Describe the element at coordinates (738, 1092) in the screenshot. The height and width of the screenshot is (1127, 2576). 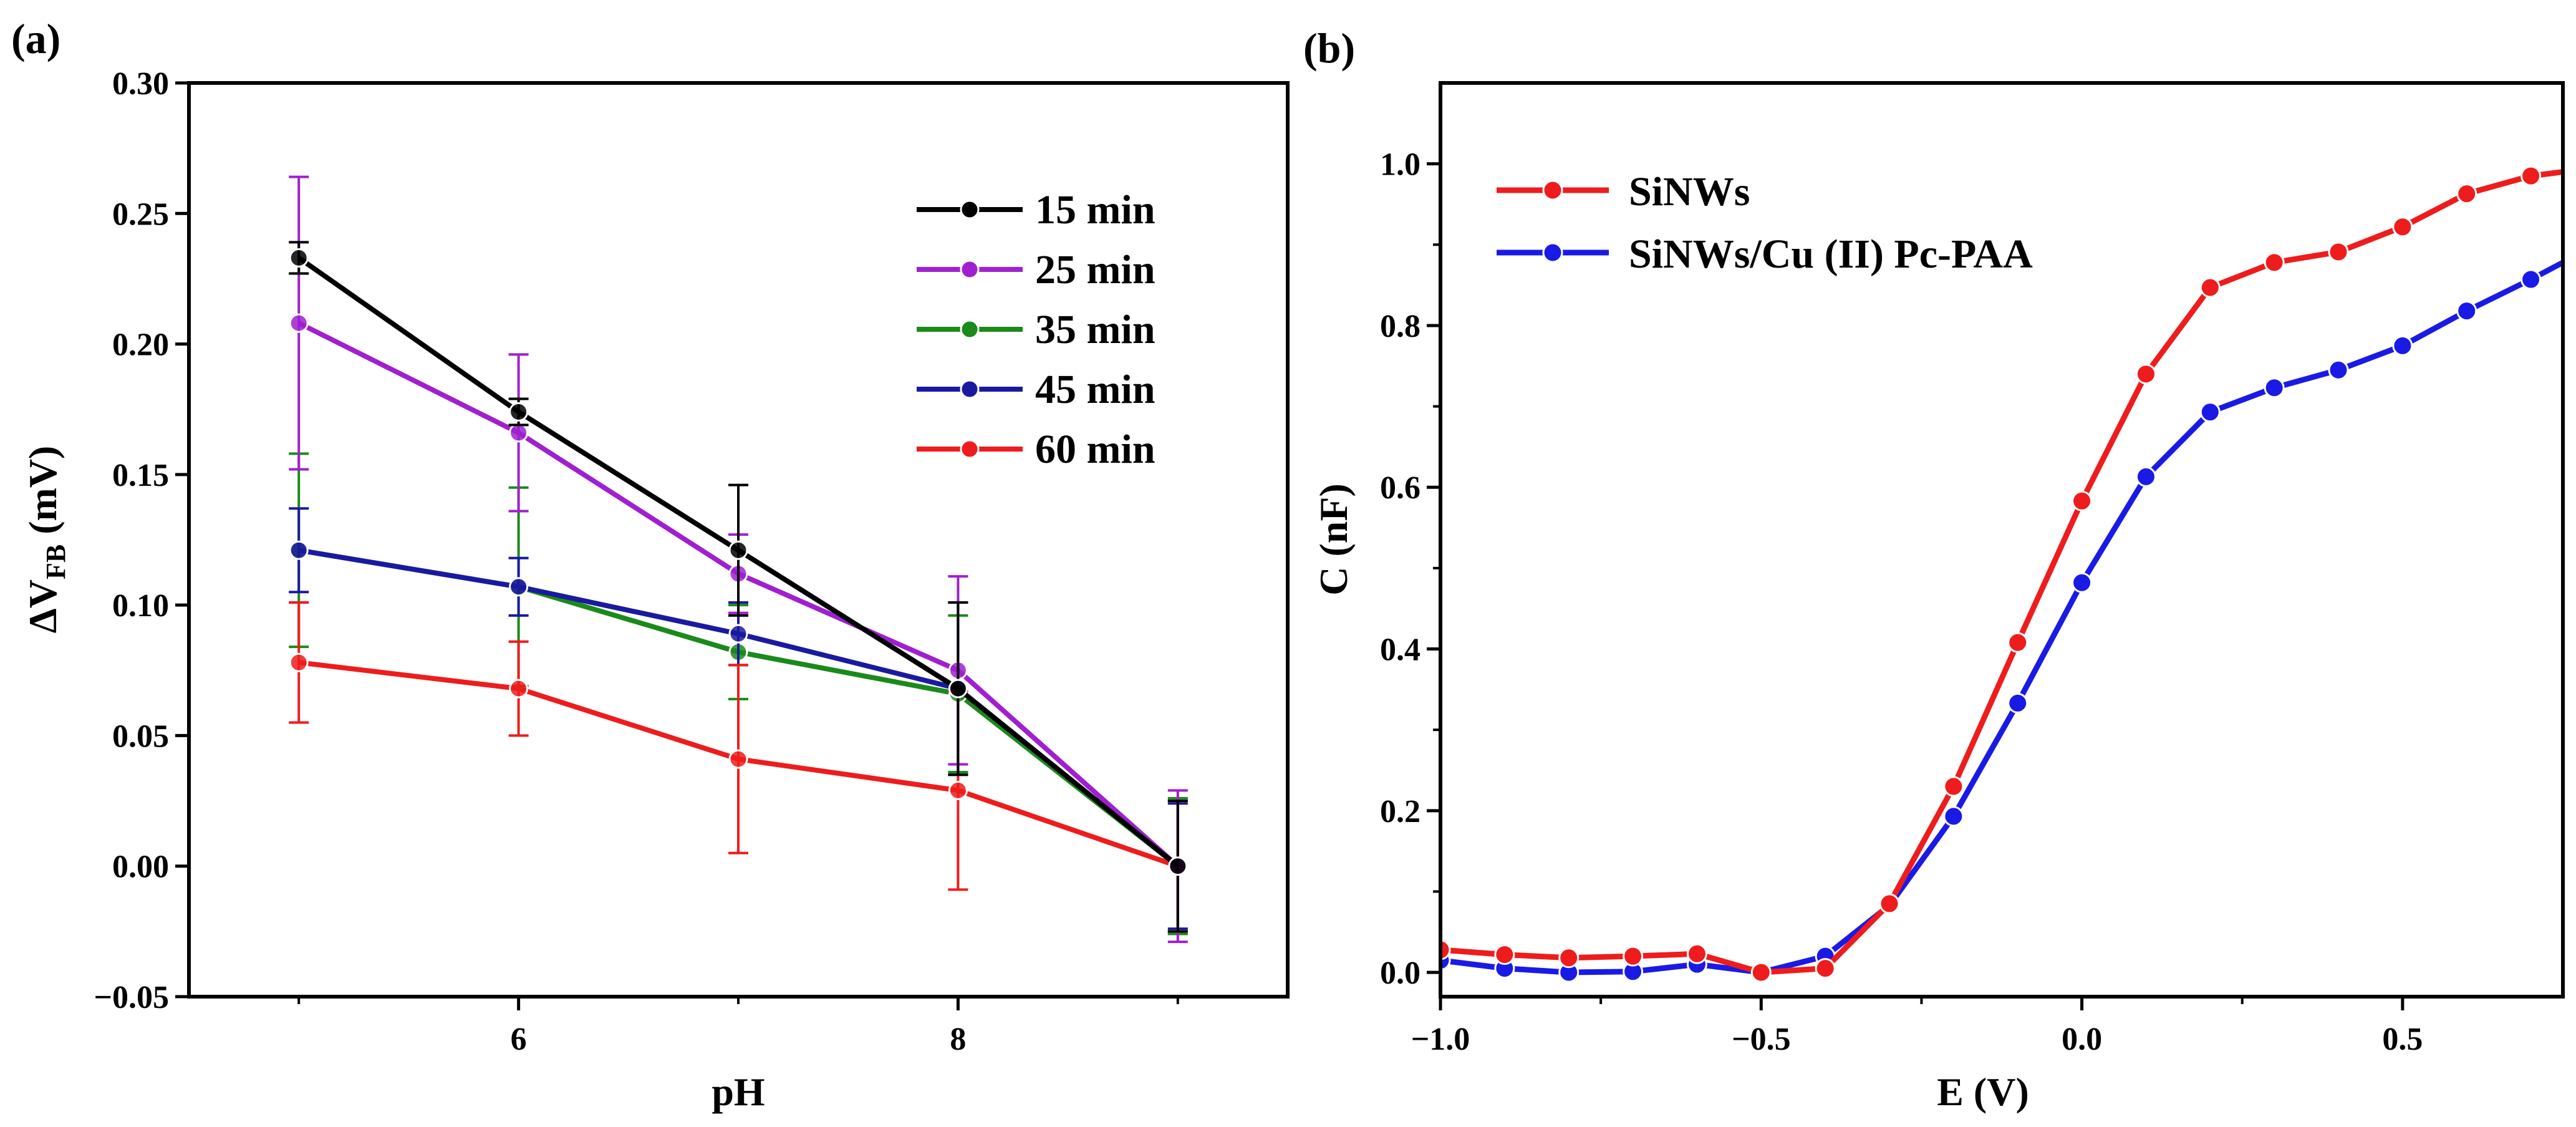
I see `x-axis-label-a: pH` at that location.